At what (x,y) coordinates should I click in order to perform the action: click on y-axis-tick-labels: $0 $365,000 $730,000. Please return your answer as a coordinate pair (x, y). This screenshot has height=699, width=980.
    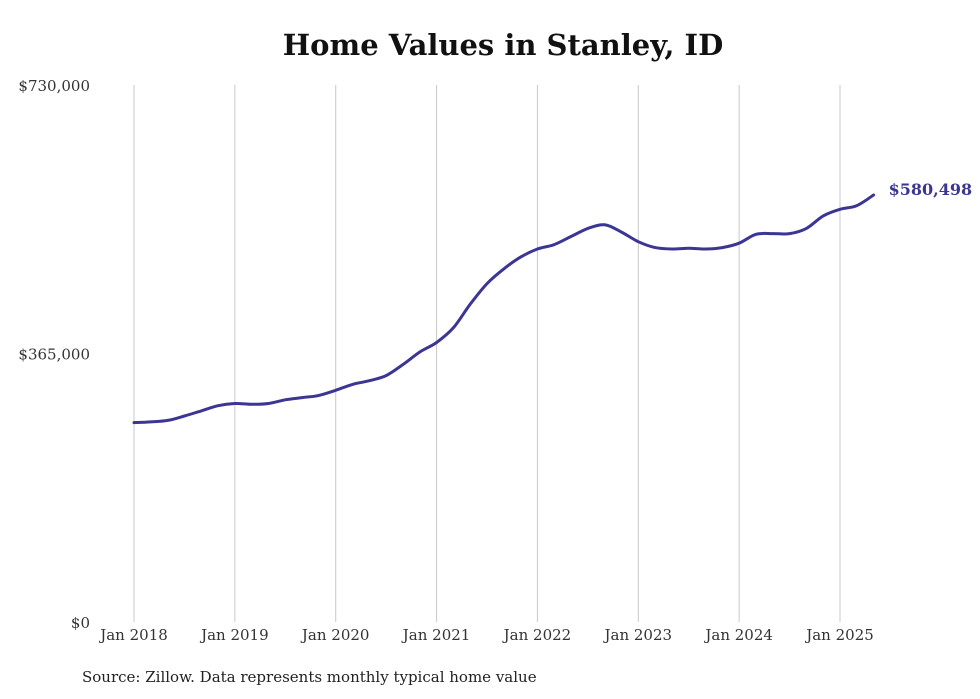
    Looking at the image, I should click on (54, 354).